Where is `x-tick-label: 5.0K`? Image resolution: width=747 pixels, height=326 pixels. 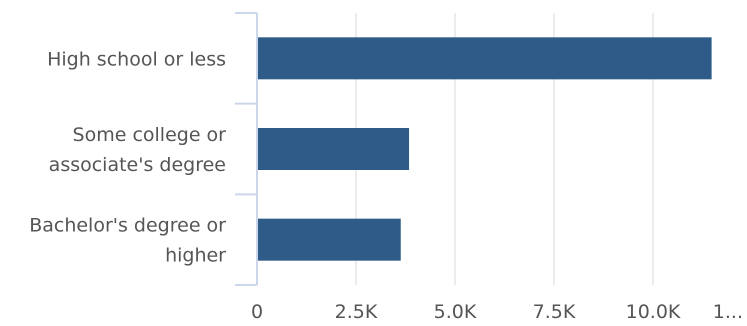
x-tick-label: 5.0K is located at coordinates (455, 312).